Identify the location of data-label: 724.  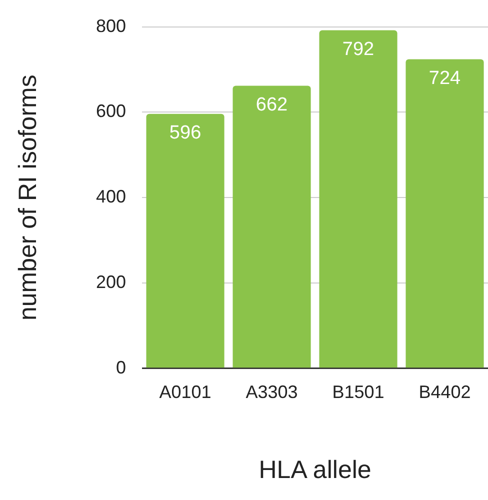
(445, 78).